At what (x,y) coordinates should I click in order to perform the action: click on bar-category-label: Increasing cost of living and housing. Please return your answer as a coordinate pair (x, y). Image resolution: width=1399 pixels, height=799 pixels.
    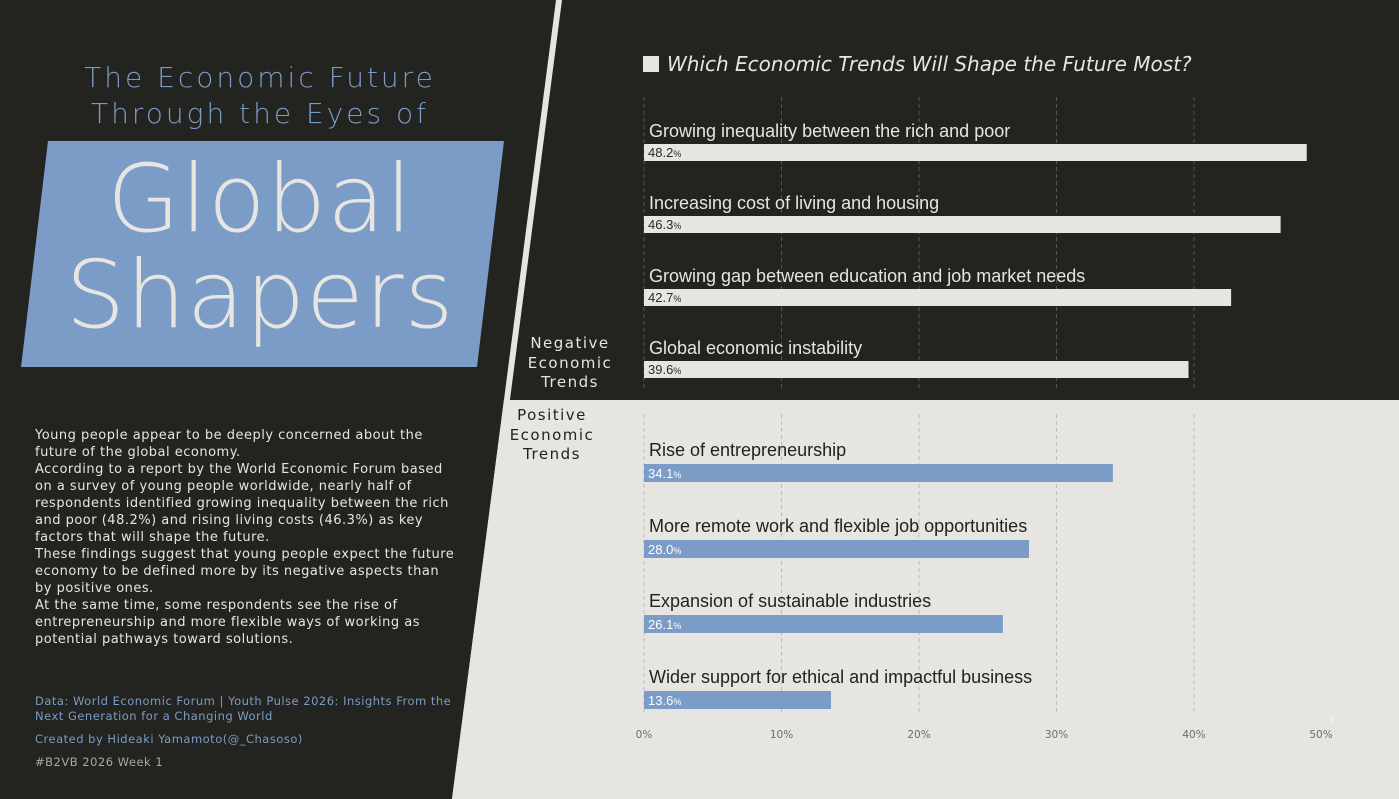
    Looking at the image, I should click on (794, 203).